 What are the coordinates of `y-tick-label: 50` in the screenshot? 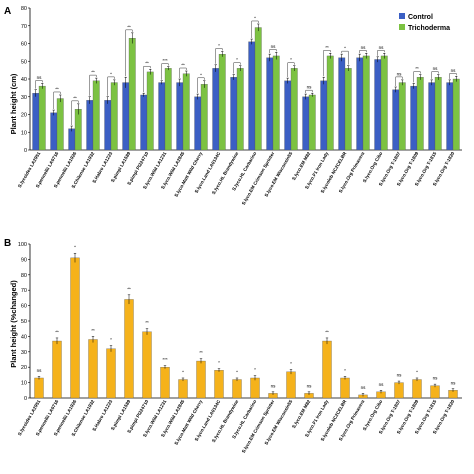 It's located at (24, 322).